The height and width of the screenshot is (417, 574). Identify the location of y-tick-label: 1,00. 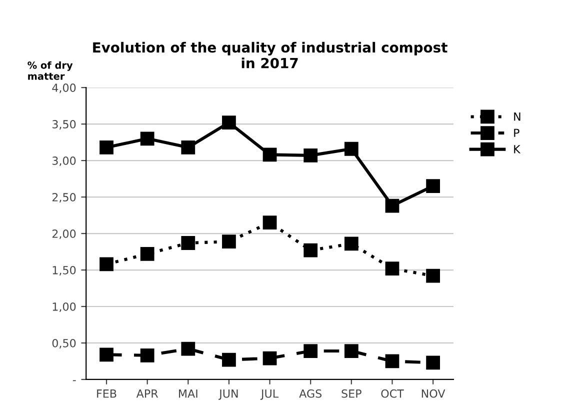
(64, 307).